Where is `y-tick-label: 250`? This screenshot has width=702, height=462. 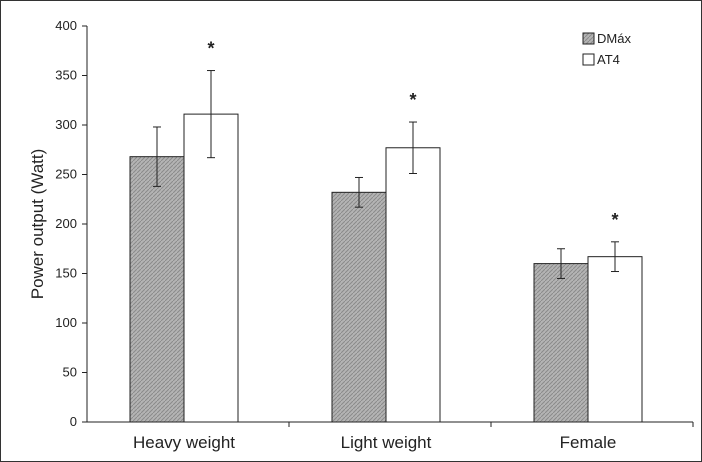
y-tick-label: 250 is located at coordinates (66, 174).